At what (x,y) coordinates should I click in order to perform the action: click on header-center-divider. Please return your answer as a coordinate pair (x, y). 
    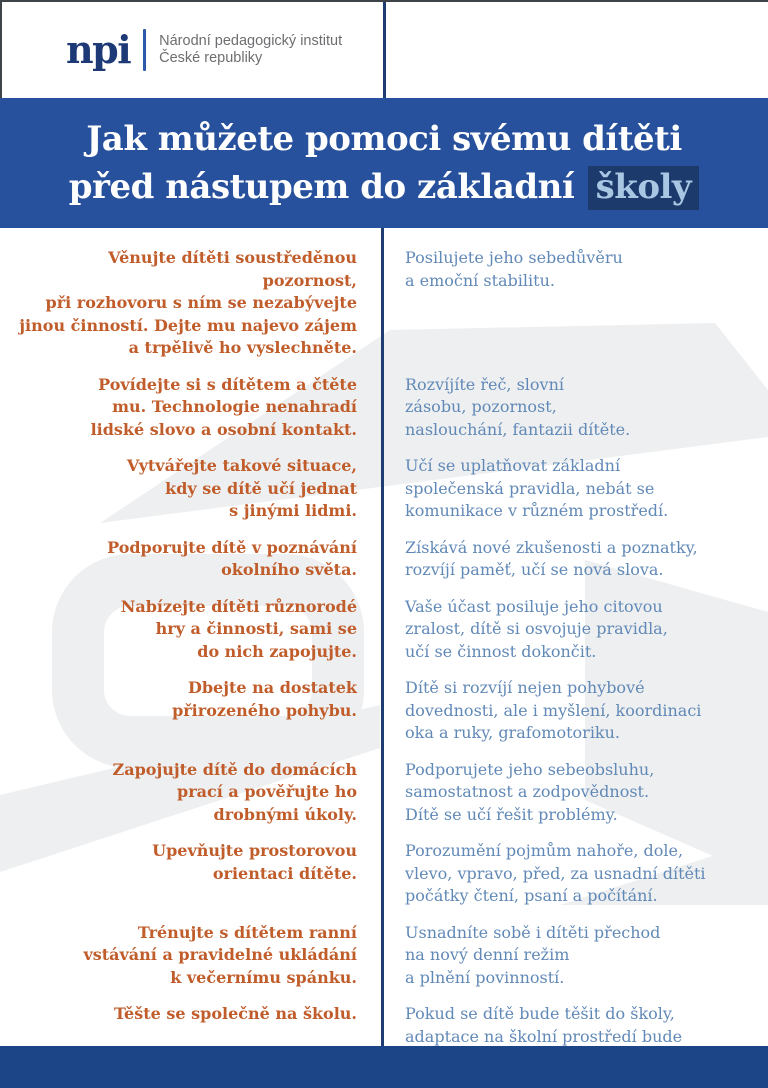
    Looking at the image, I should click on (384, 50).